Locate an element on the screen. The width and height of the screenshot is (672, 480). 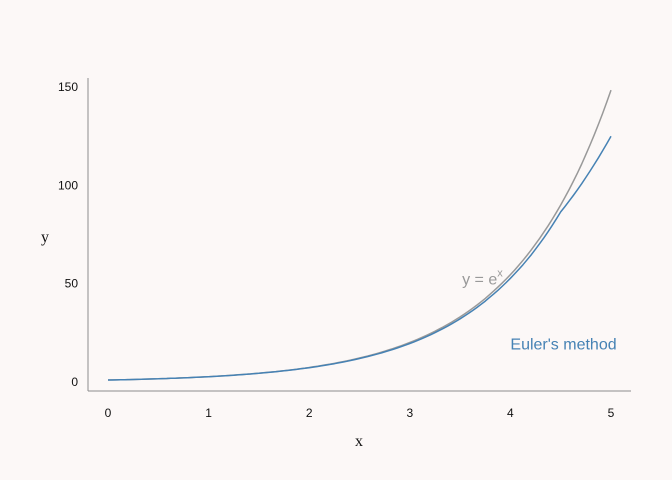
x-tick-label: 5 is located at coordinates (611, 413).